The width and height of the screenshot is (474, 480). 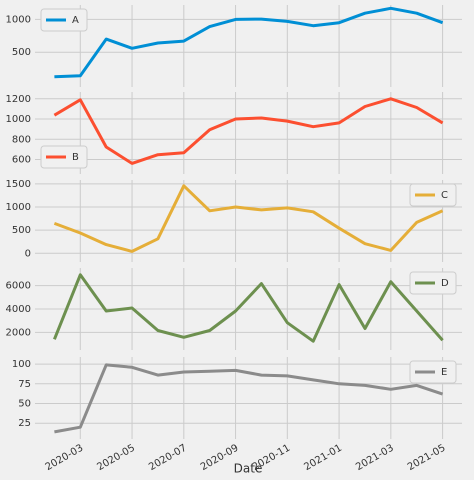 What do you see at coordinates (445, 283) in the screenshot?
I see `legend-label: D` at bounding box center [445, 283].